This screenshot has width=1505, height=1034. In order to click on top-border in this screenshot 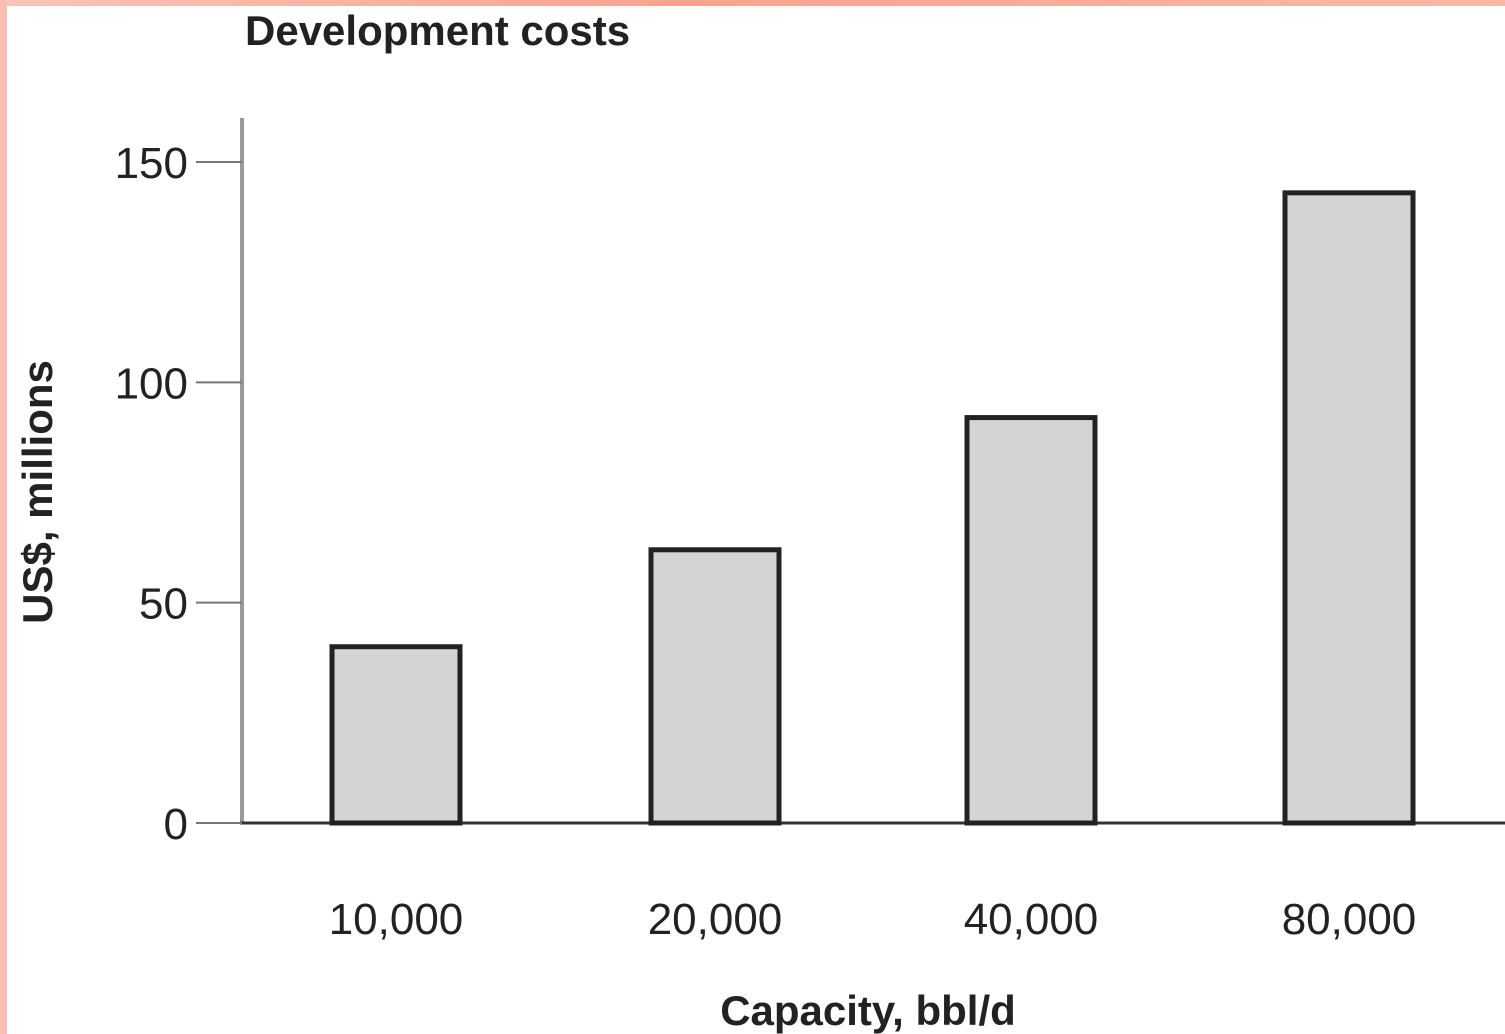, I will do `click(752, 3)`.